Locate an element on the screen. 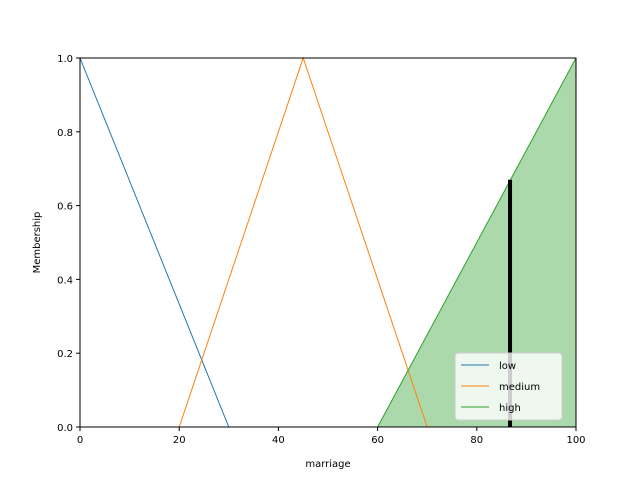  legend-label-low: low is located at coordinates (507, 366).